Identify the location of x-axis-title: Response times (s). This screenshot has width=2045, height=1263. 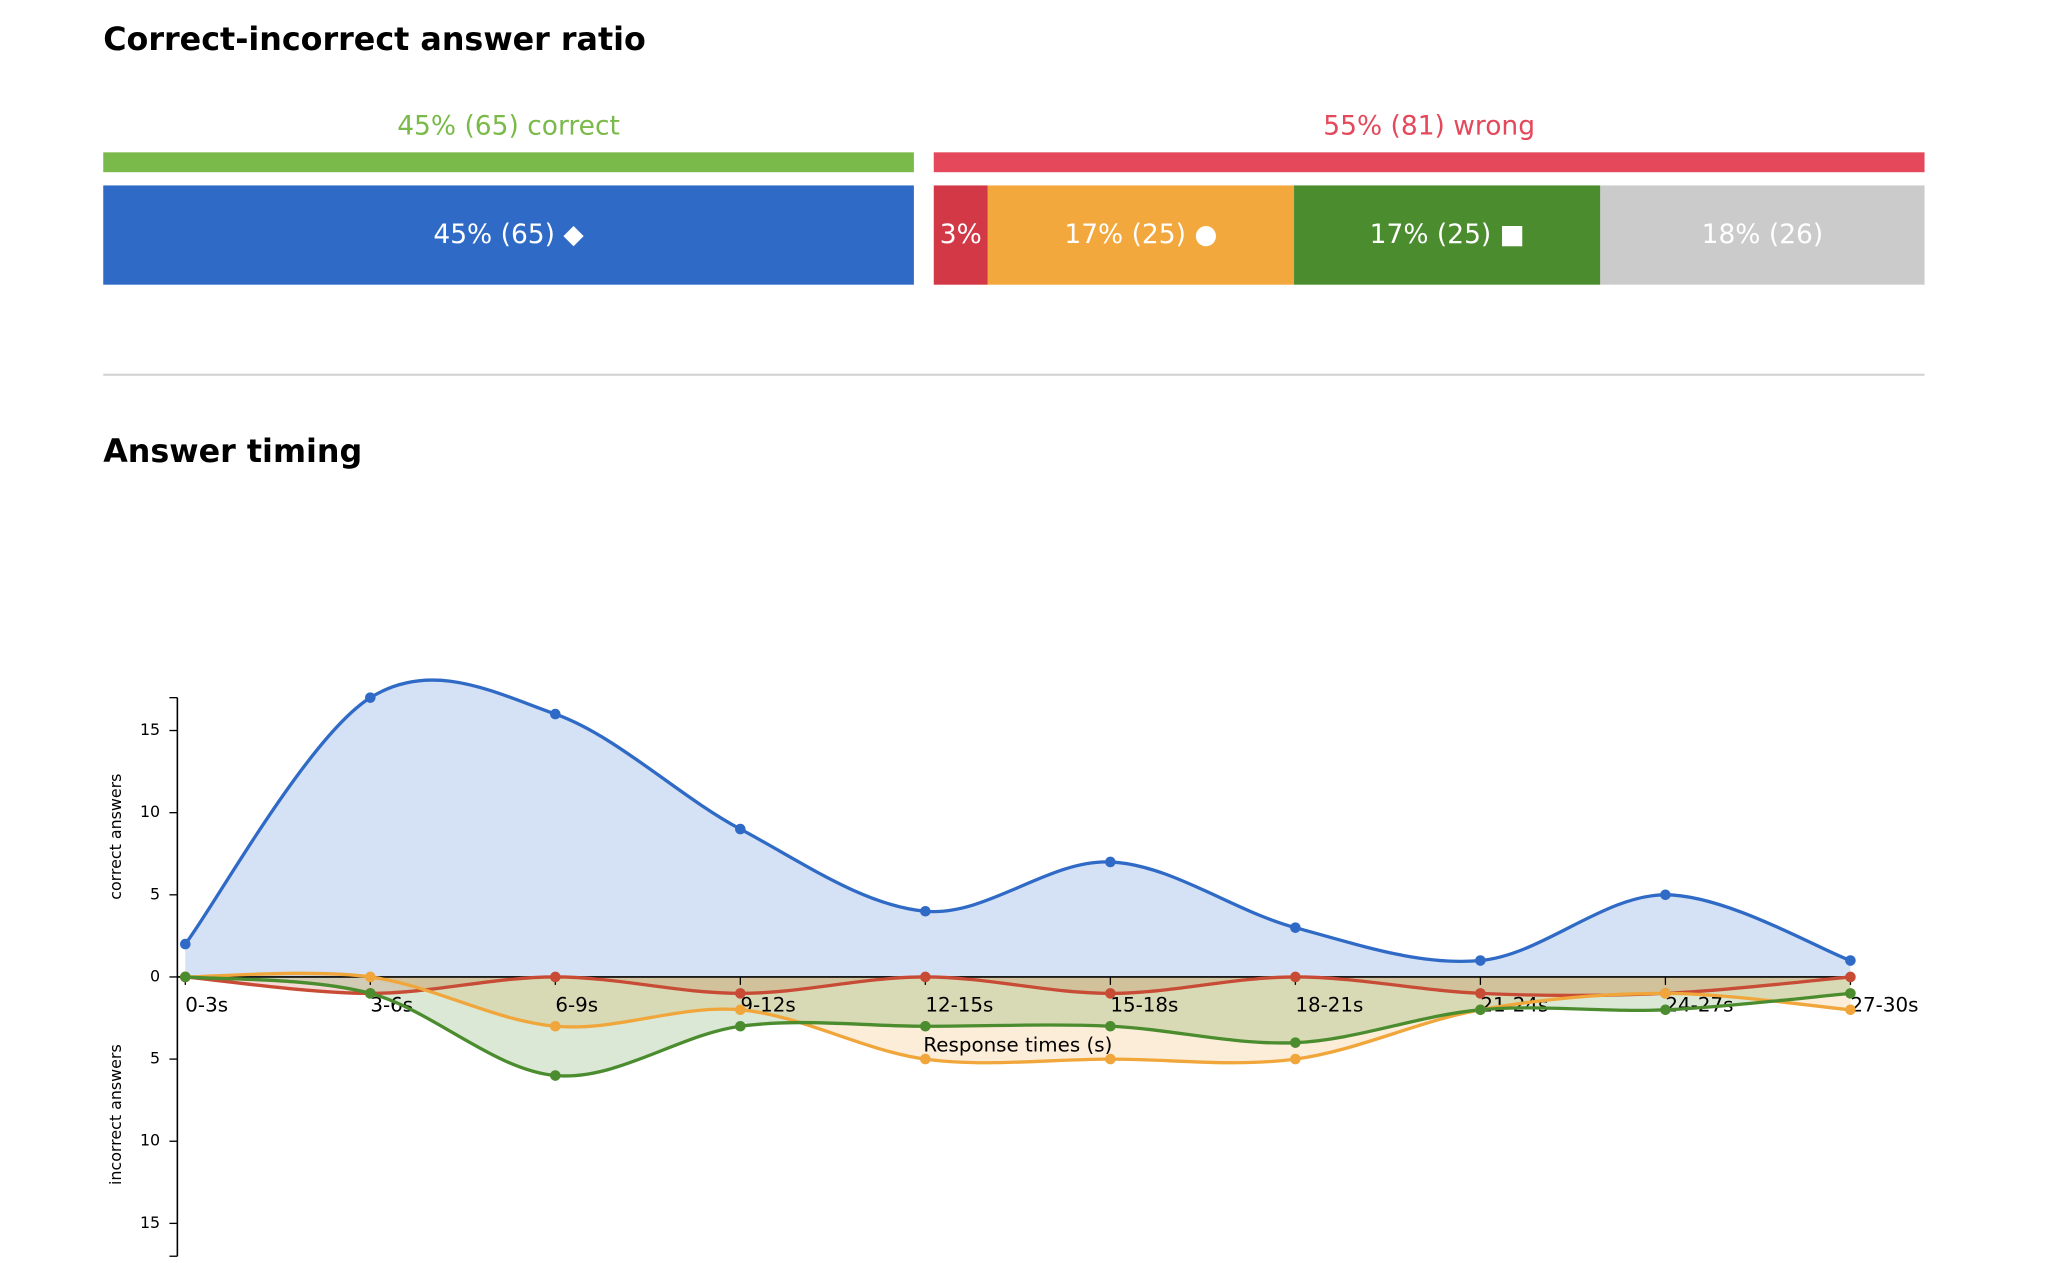
(1017, 1044).